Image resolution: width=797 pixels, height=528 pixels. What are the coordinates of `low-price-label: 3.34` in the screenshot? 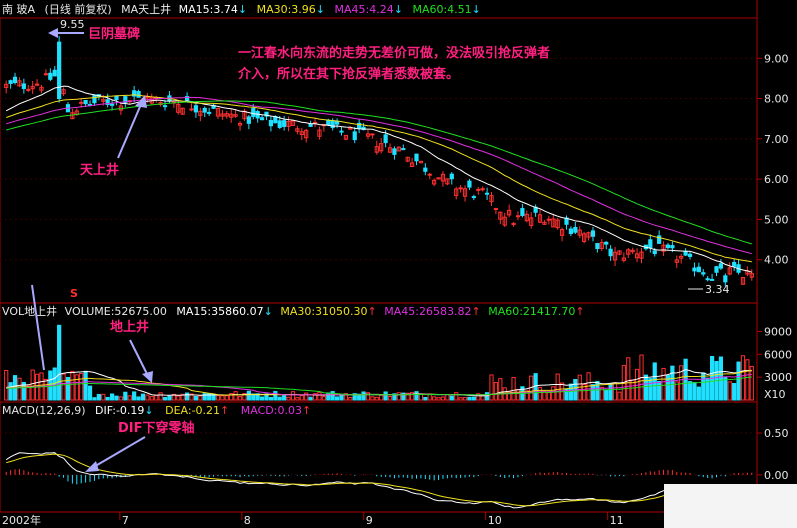 It's located at (717, 289).